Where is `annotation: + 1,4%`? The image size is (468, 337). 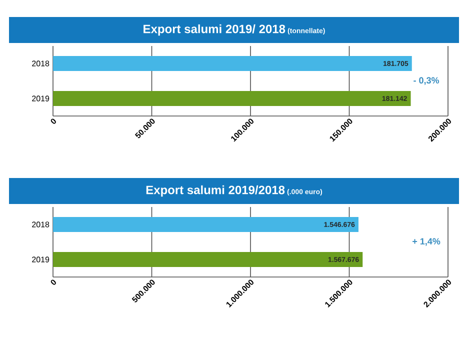
annotation: + 1,4% is located at coordinates (426, 242).